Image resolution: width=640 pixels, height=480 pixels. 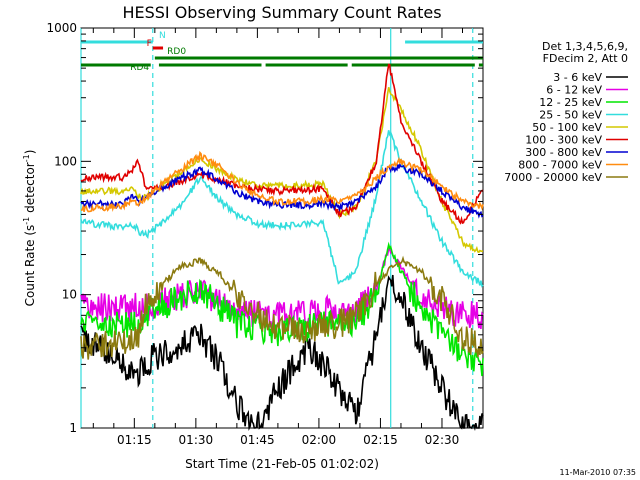 What do you see at coordinates (574, 90) in the screenshot?
I see `legend-entry-label: 6 - 12 keV` at bounding box center [574, 90].